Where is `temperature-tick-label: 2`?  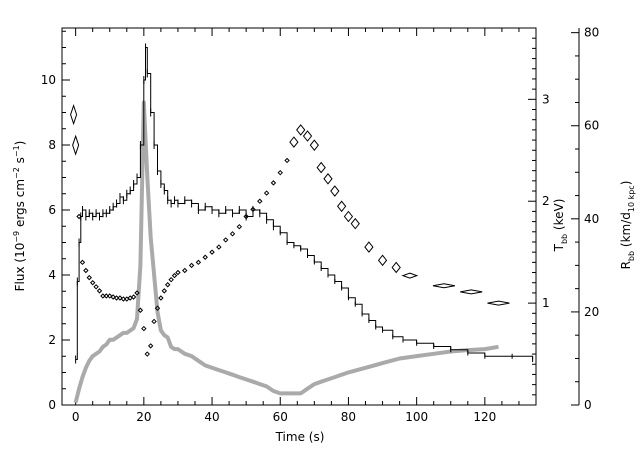
temperature-tick-label: 2 is located at coordinates (546, 201).